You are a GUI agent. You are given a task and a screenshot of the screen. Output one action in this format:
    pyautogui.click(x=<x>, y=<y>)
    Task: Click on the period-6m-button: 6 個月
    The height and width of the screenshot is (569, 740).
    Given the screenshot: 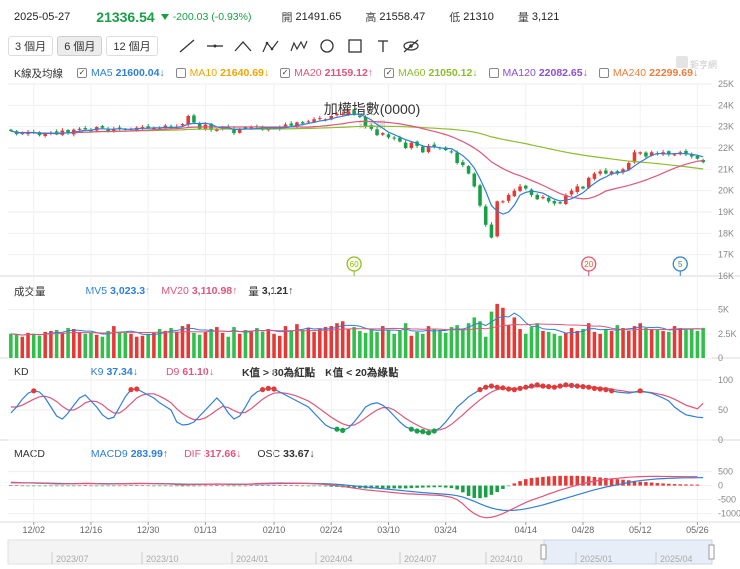 What is the action you would take?
    pyautogui.click(x=80, y=46)
    